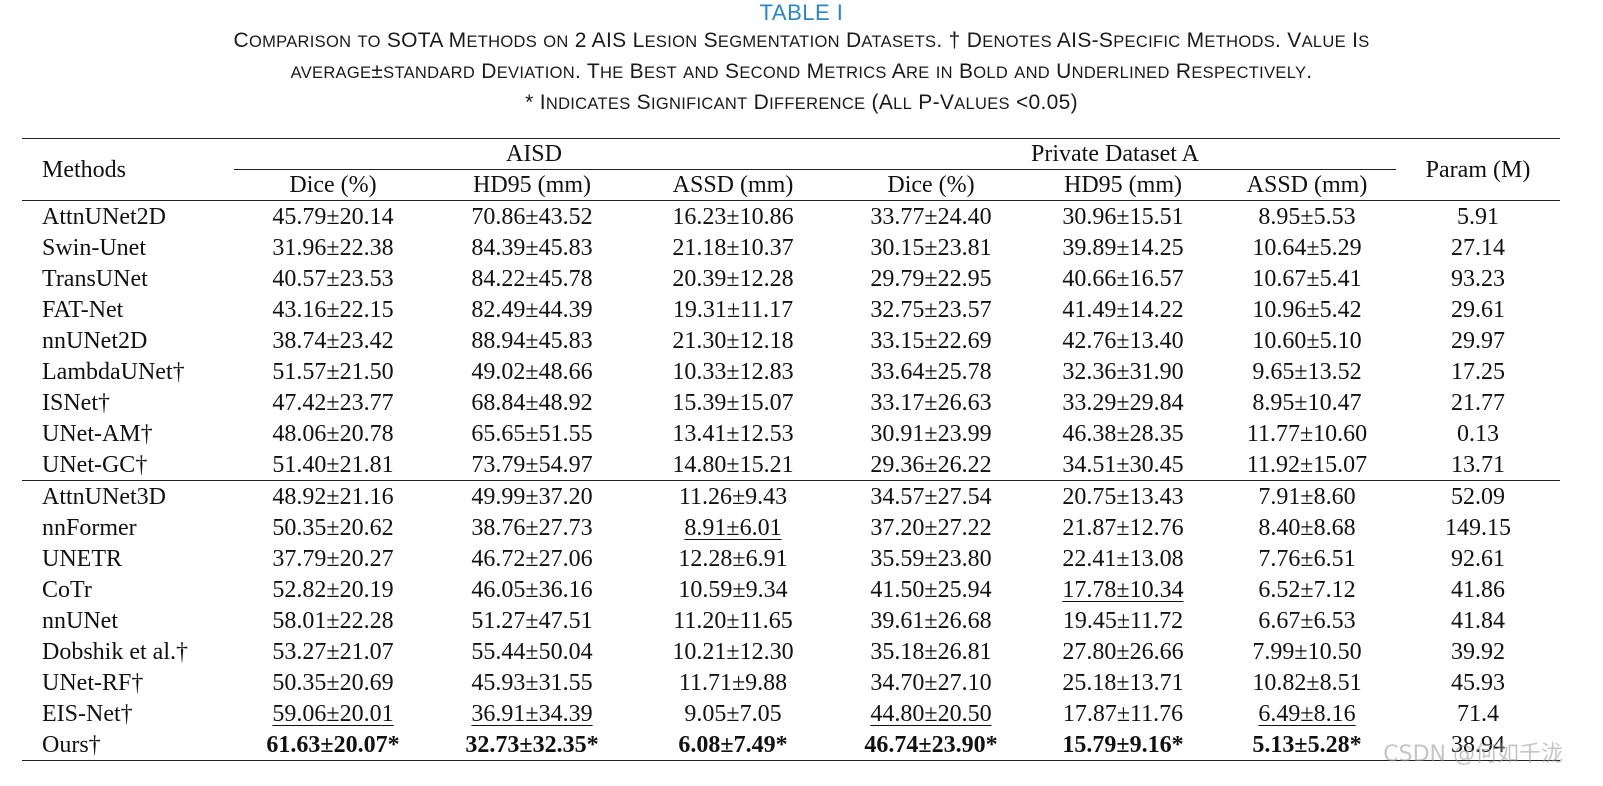 The image size is (1603, 786). What do you see at coordinates (333, 620) in the screenshot?
I see `cell-aisd-dice: 58.01±22.28` at bounding box center [333, 620].